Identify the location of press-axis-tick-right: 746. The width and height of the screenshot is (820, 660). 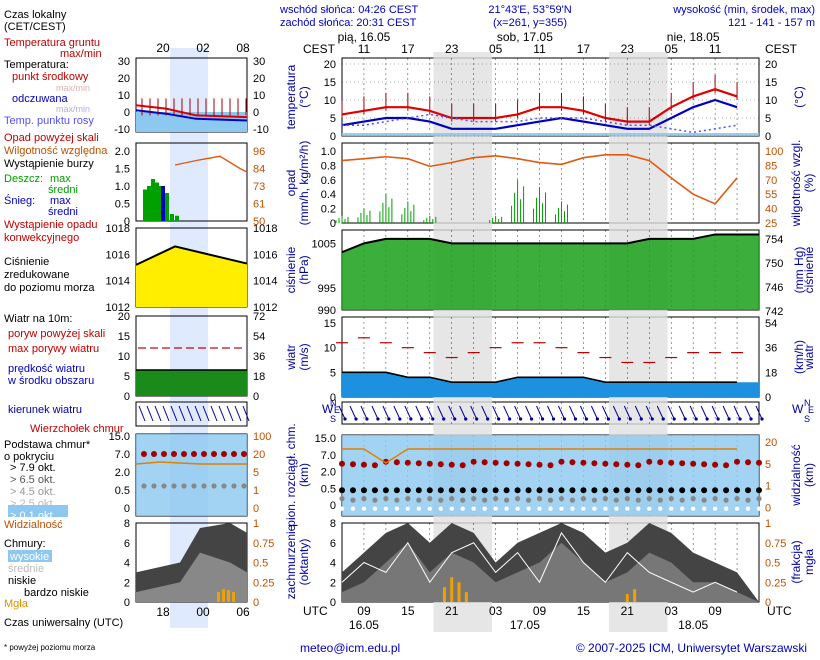
(774, 288).